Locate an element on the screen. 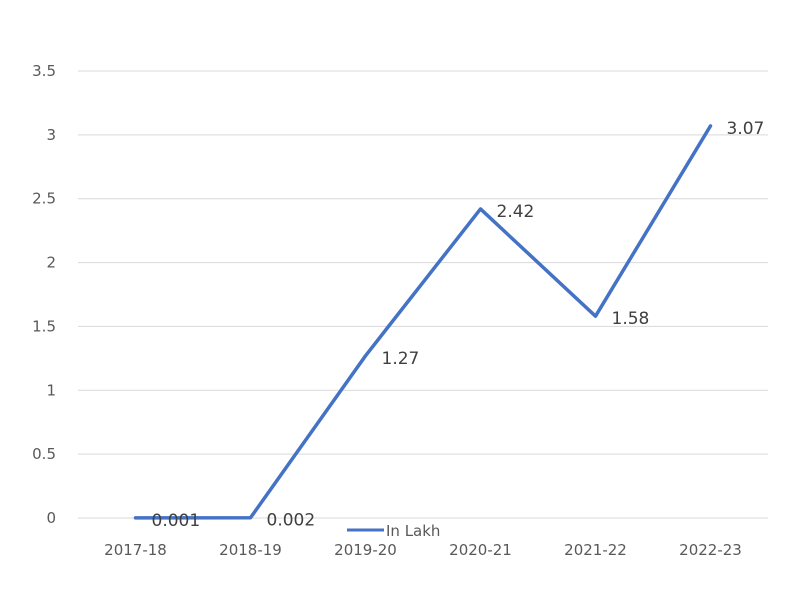 The width and height of the screenshot is (789, 604). legend-label: In Lakh is located at coordinates (413, 531).